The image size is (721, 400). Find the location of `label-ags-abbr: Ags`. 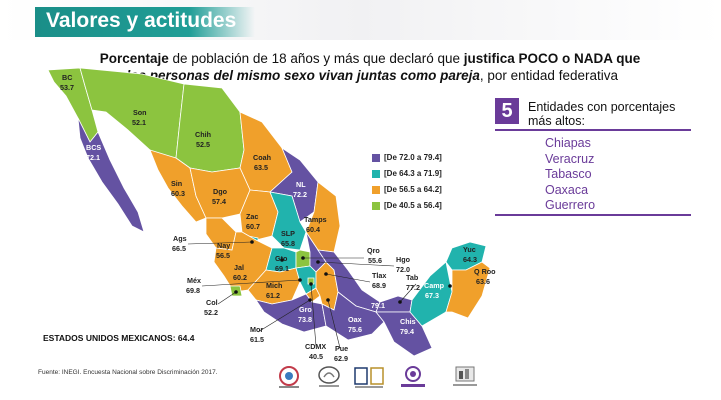

label-ags-abbr: Ags is located at coordinates (180, 238).